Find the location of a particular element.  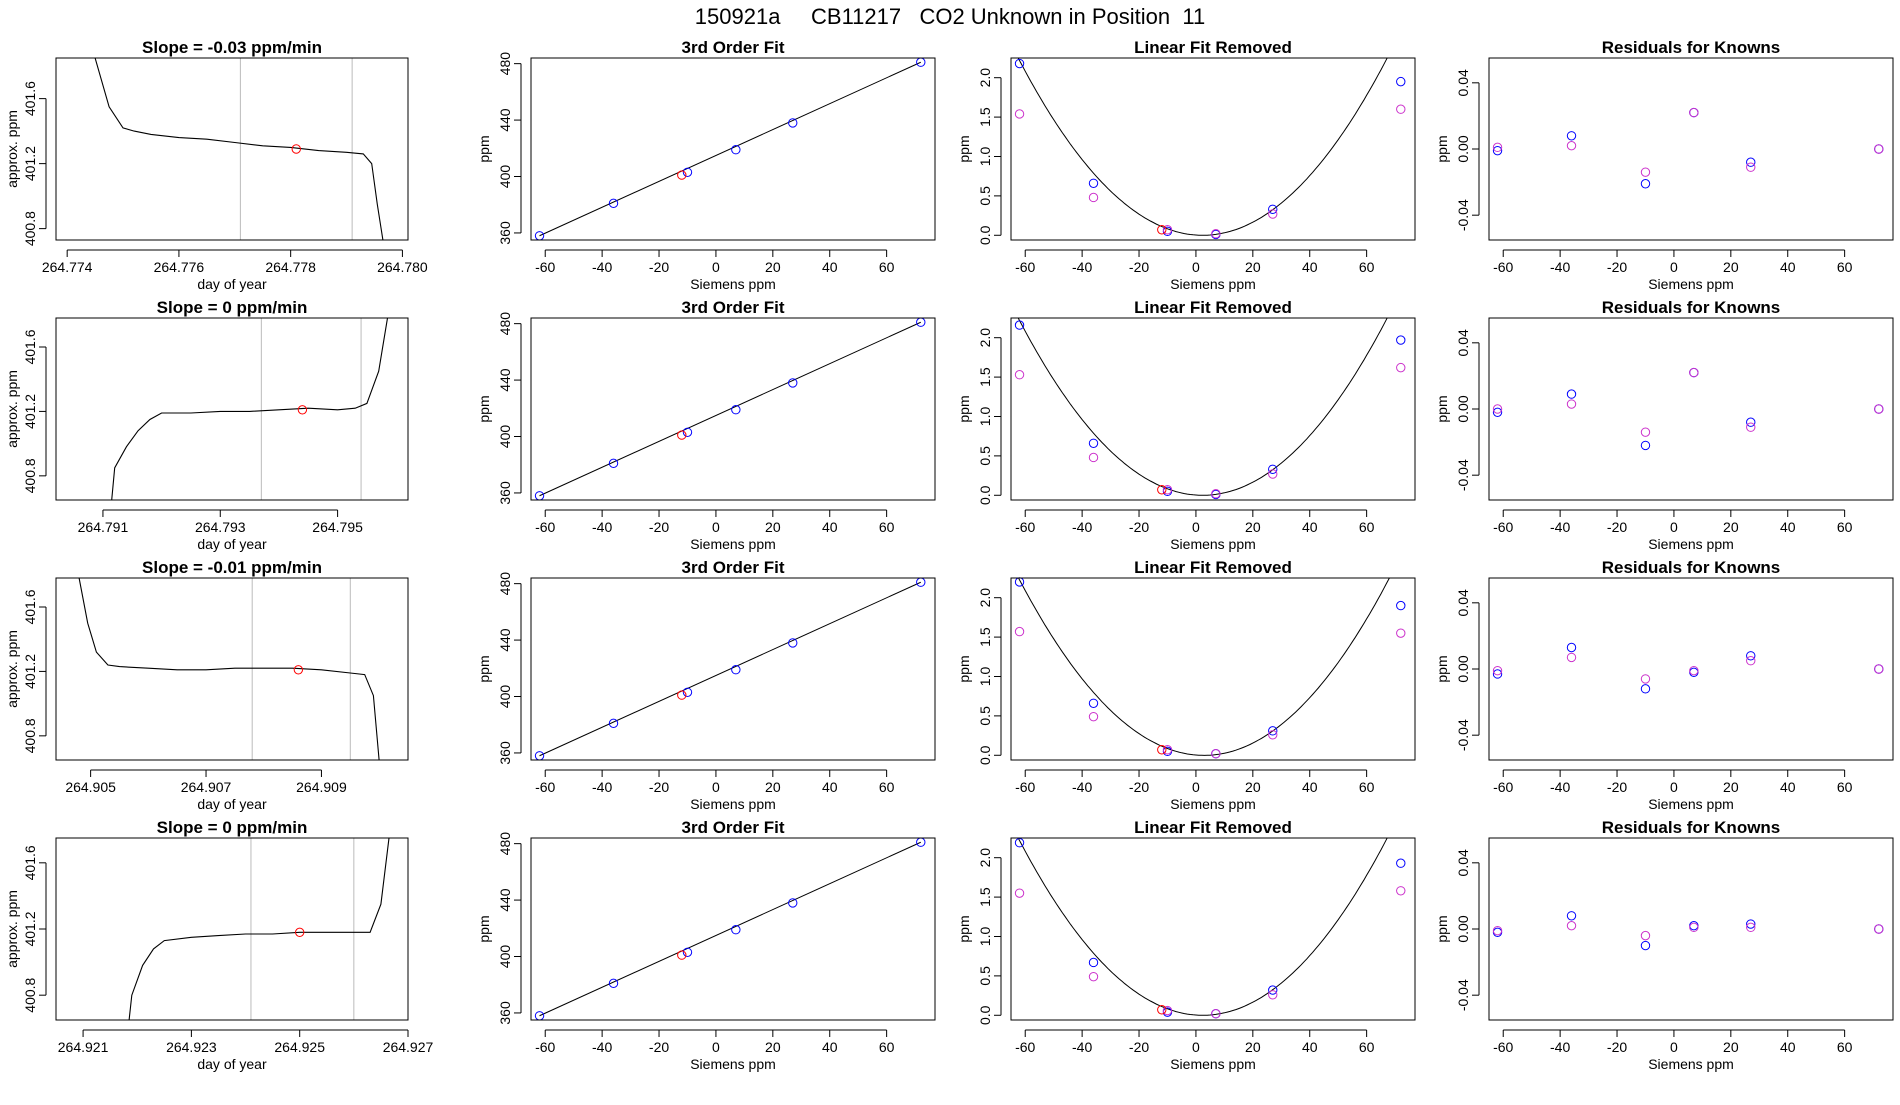

panel-r4c1-frame is located at coordinates (232, 929).